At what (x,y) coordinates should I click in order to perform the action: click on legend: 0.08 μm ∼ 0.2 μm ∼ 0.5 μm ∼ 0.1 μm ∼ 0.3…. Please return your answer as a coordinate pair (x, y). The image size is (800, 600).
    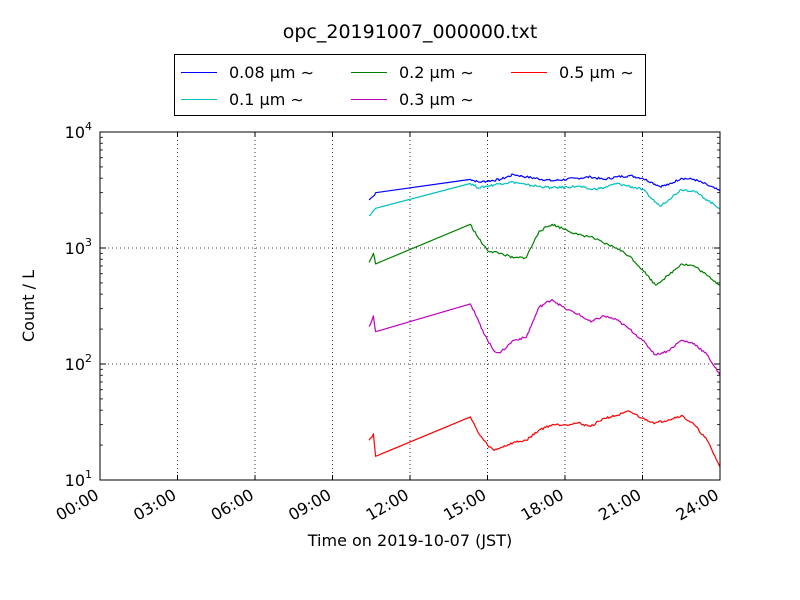
    Looking at the image, I should click on (410, 85).